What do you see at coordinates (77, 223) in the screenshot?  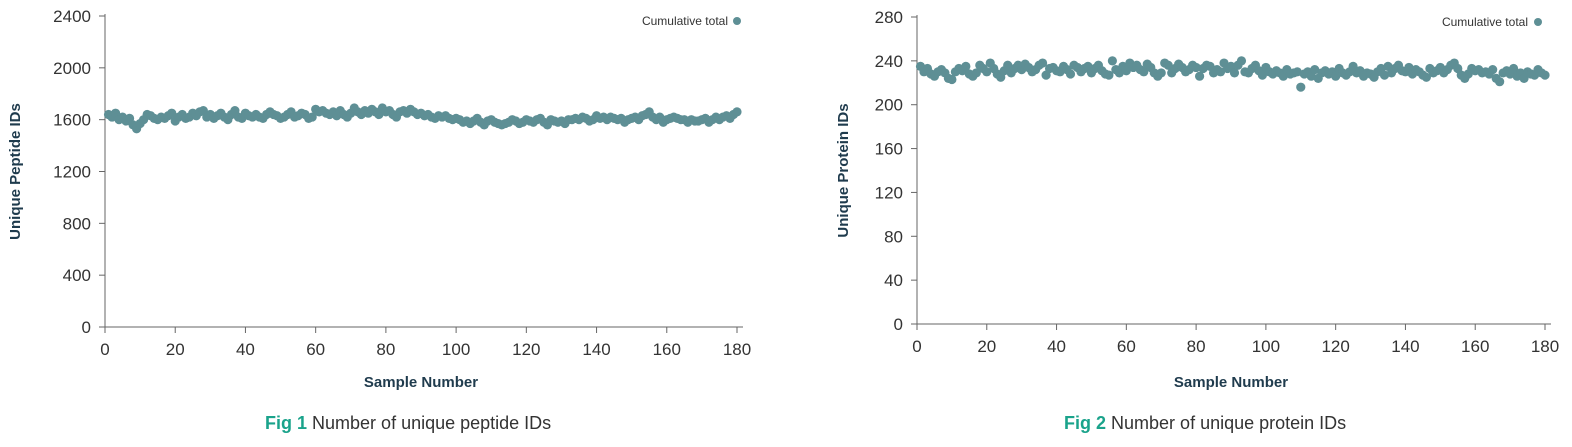 I see `y-tick-label: 800` at bounding box center [77, 223].